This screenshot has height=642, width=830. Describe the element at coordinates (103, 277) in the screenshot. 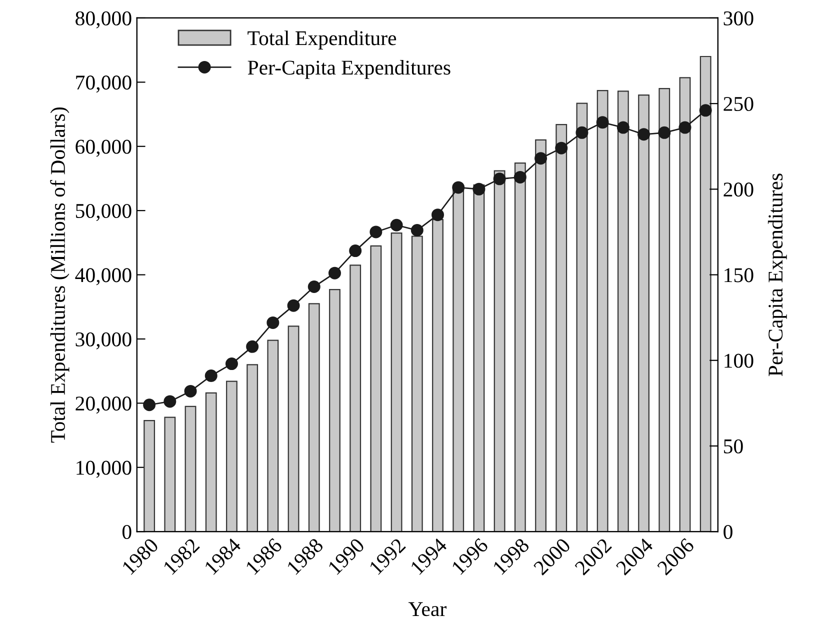

I see `y-tick-label: 40,000` at that location.